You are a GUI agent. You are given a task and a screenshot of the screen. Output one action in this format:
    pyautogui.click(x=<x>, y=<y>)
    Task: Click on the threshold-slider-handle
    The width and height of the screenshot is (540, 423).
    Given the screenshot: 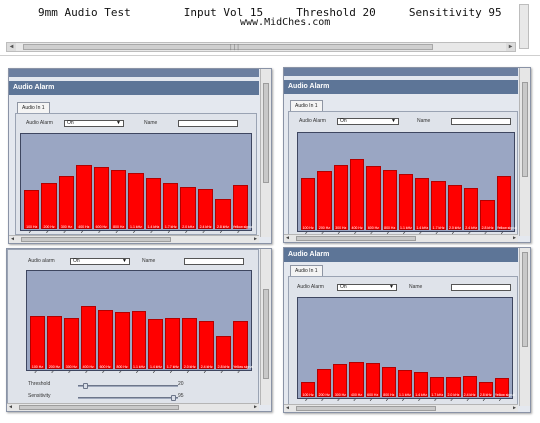 What is the action you would take?
    pyautogui.click(x=85, y=386)
    